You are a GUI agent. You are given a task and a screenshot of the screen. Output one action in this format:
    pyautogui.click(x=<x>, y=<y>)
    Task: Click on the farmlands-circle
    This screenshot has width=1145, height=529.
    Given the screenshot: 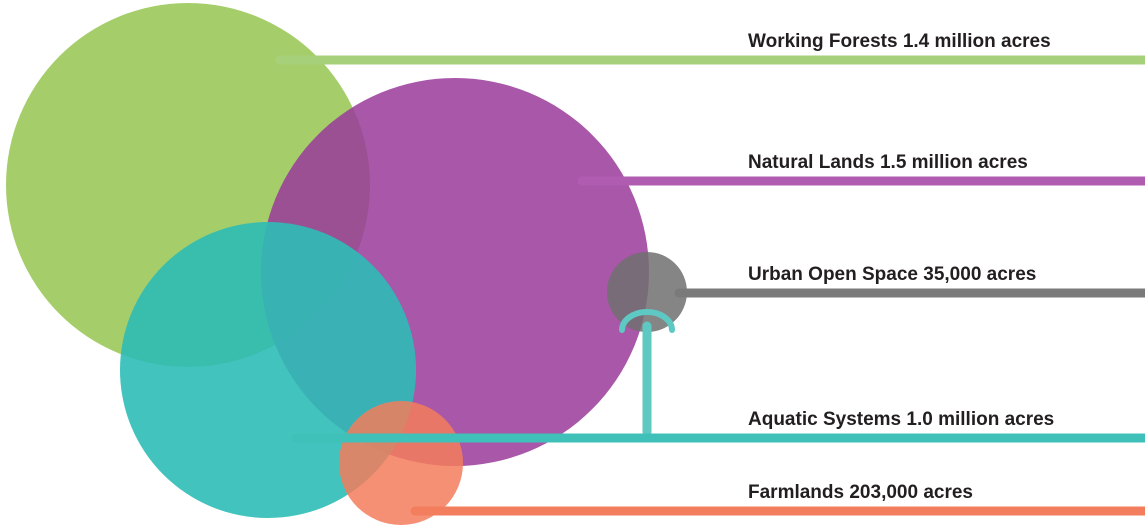 What is the action you would take?
    pyautogui.click(x=401, y=463)
    